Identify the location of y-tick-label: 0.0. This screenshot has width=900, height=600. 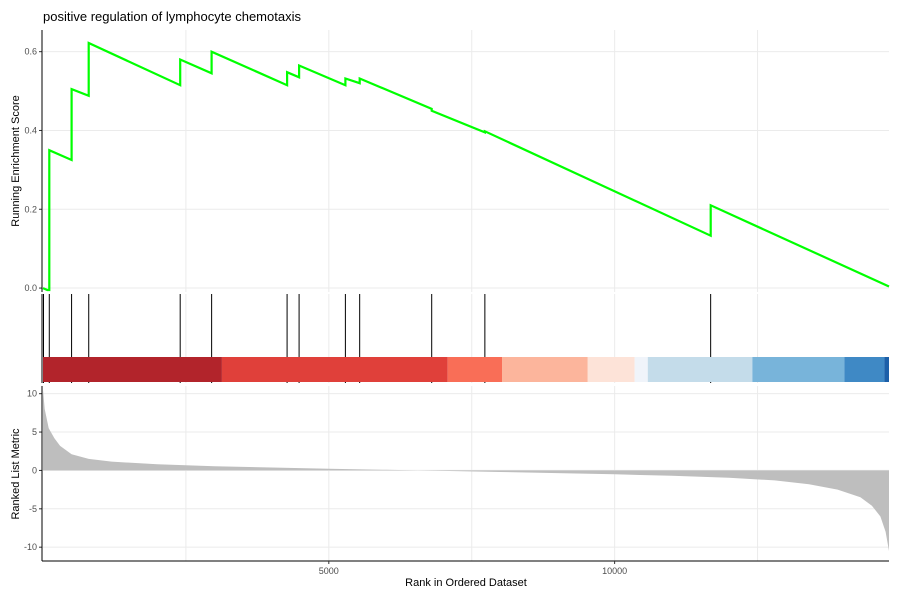
(30, 288).